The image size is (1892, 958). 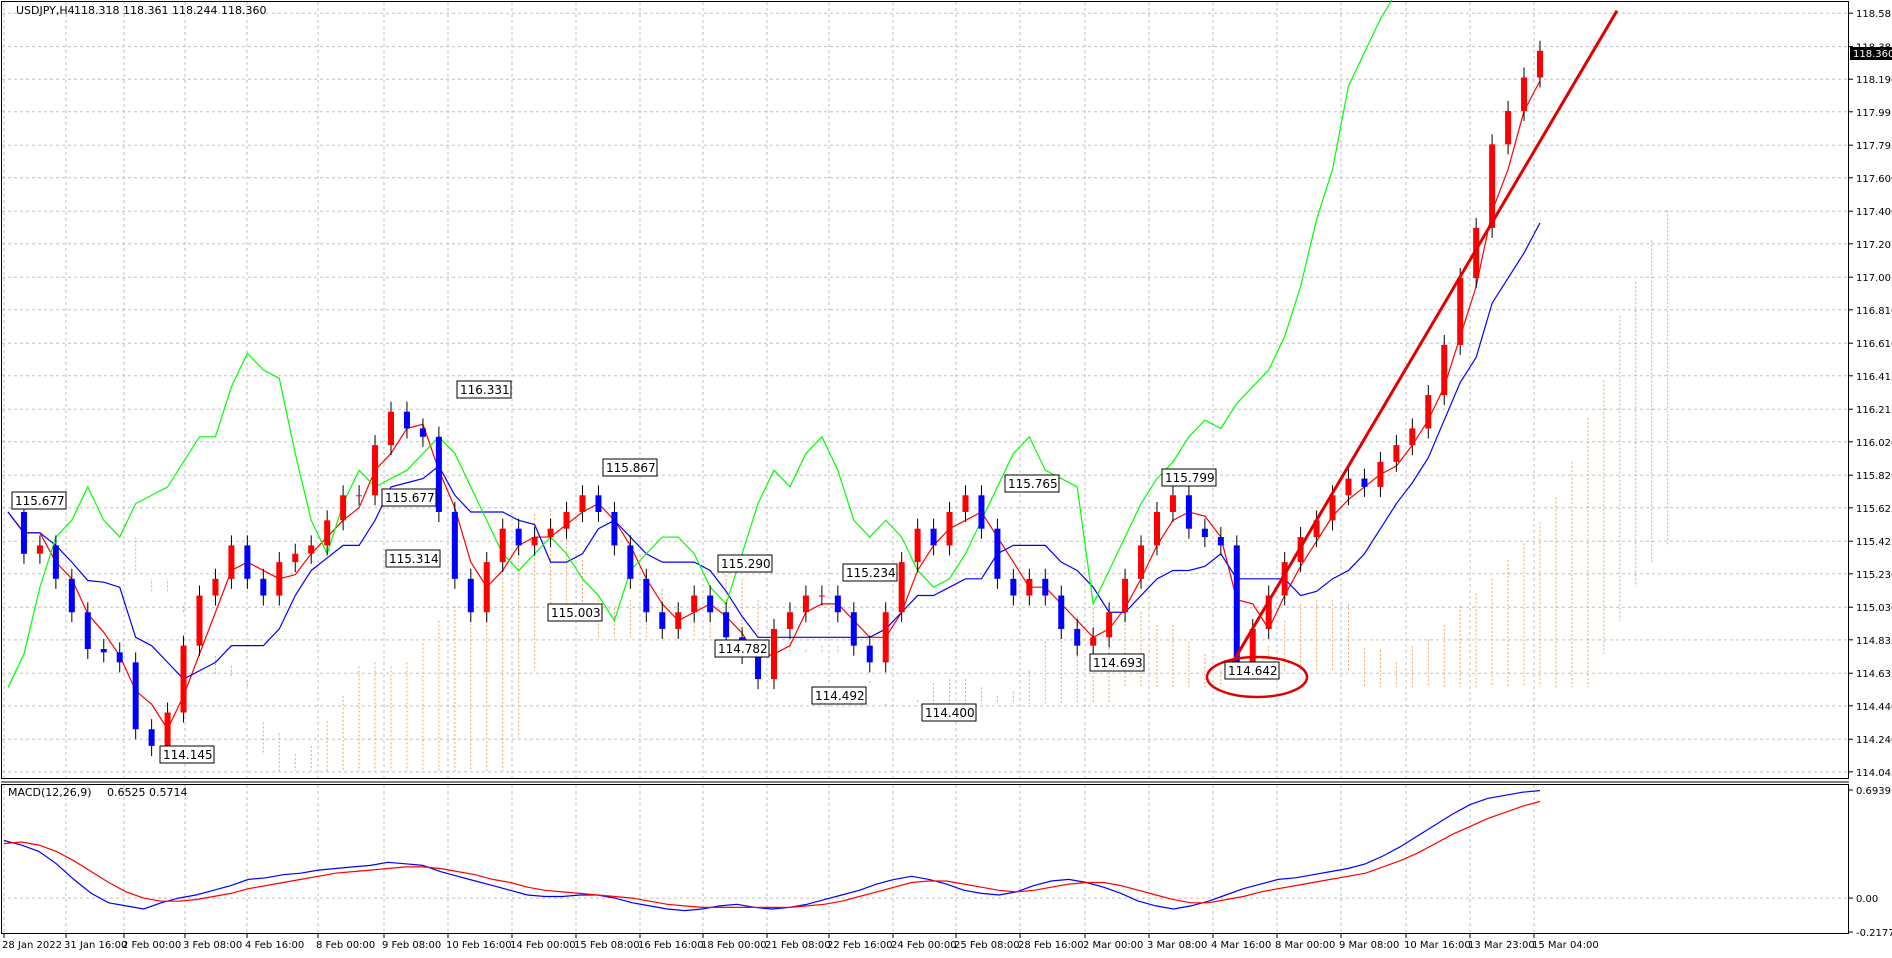 I want to click on price-label: 115.677, so click(x=410, y=498).